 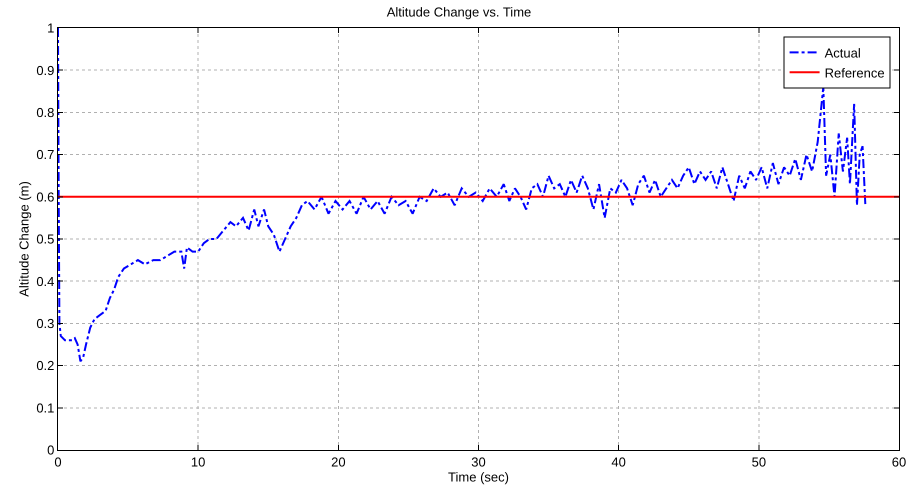 What do you see at coordinates (45, 196) in the screenshot?
I see `y-tick-label: 0.6` at bounding box center [45, 196].